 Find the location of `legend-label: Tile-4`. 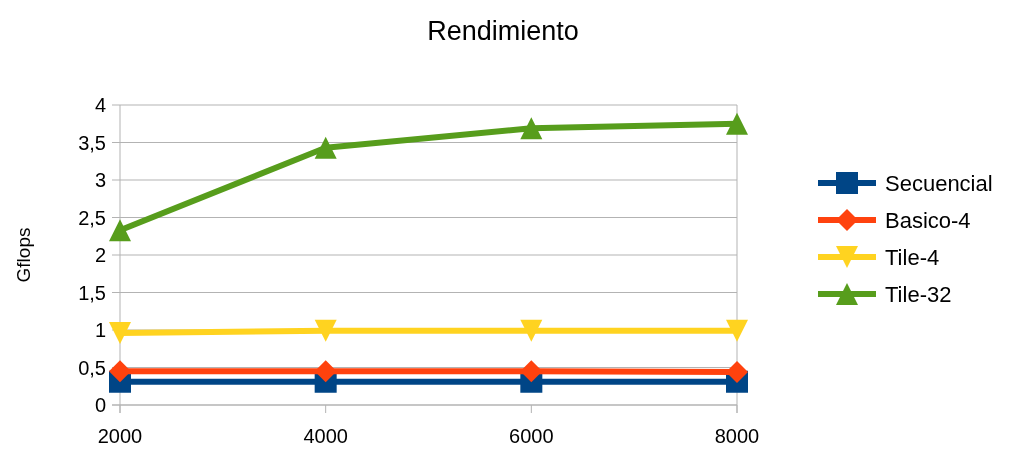

legend-label: Tile-4 is located at coordinates (912, 257).